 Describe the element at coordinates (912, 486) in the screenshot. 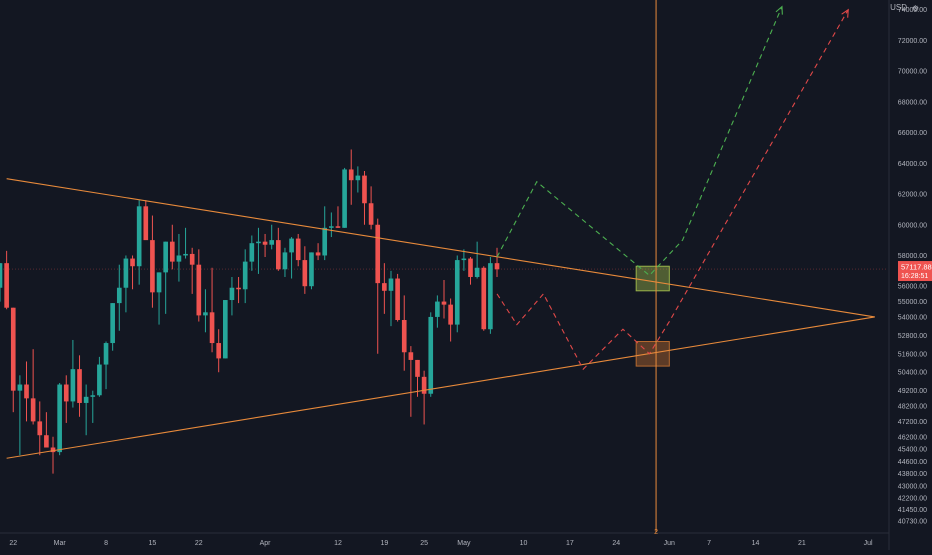

I see `price-tick-label: 43000.00` at that location.